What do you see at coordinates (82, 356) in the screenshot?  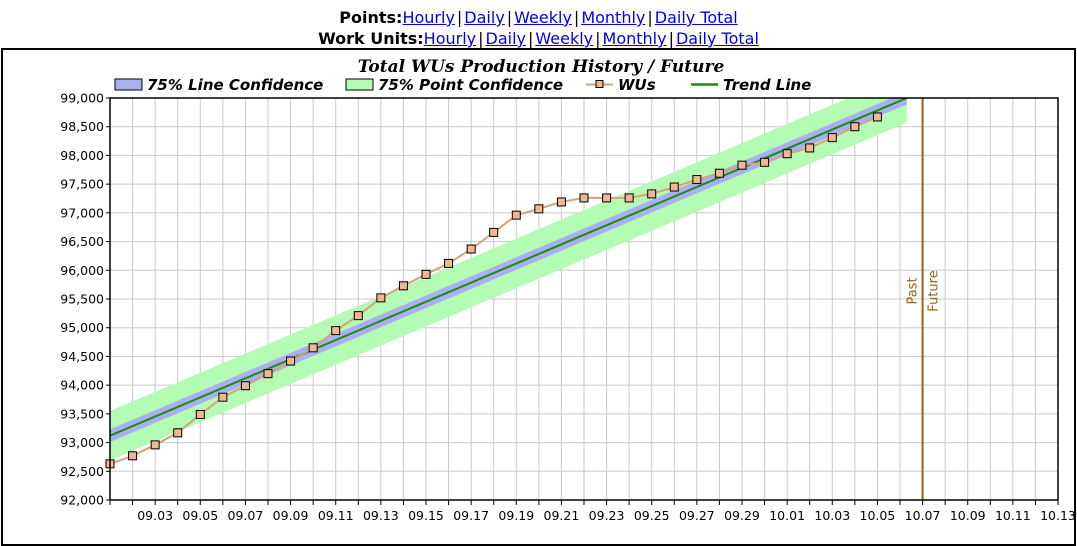 I see `y-tick-label: 94,500` at bounding box center [82, 356].